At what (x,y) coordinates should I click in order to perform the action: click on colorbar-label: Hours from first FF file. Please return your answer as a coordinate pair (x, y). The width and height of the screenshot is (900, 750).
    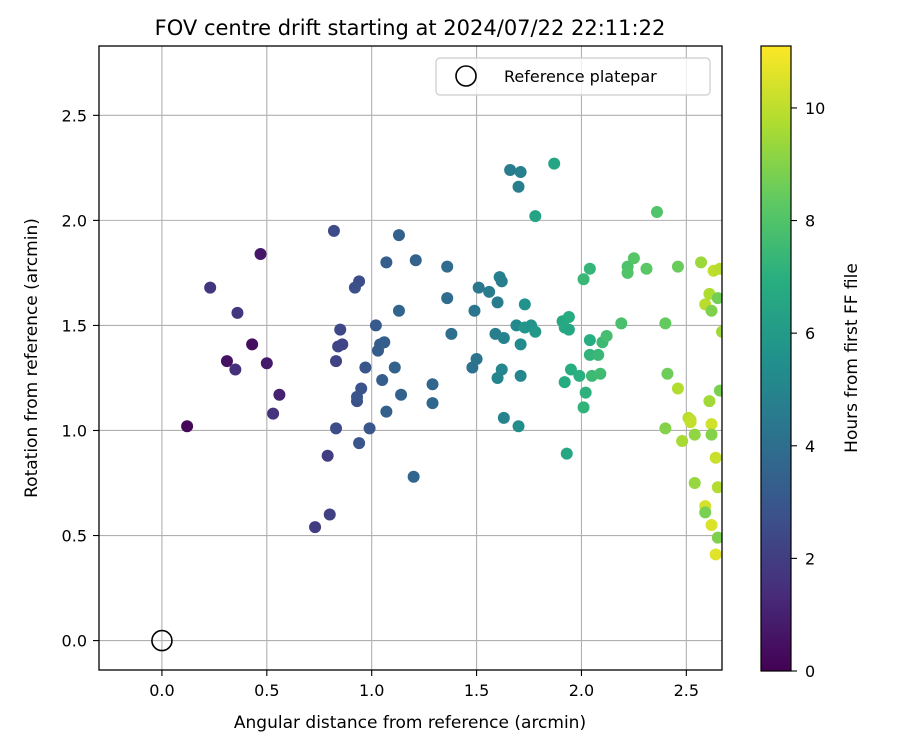
    Looking at the image, I should click on (852, 358).